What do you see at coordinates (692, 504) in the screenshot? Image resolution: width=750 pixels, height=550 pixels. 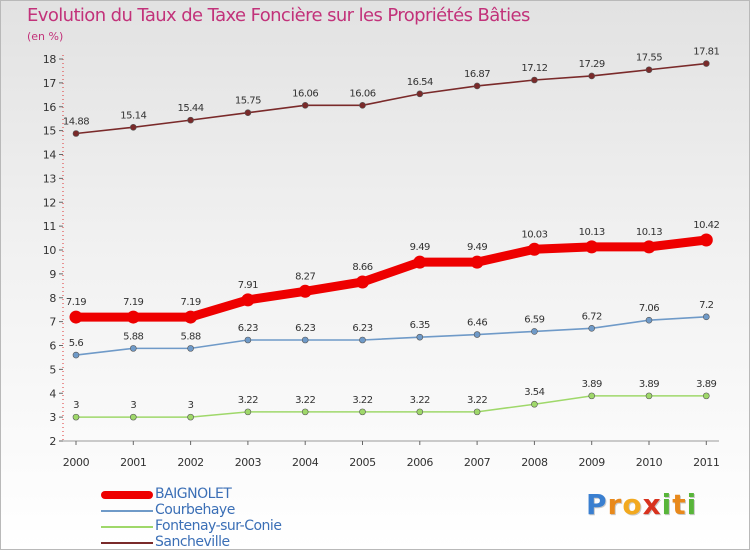 I see `logo-letter: i` at bounding box center [692, 504].